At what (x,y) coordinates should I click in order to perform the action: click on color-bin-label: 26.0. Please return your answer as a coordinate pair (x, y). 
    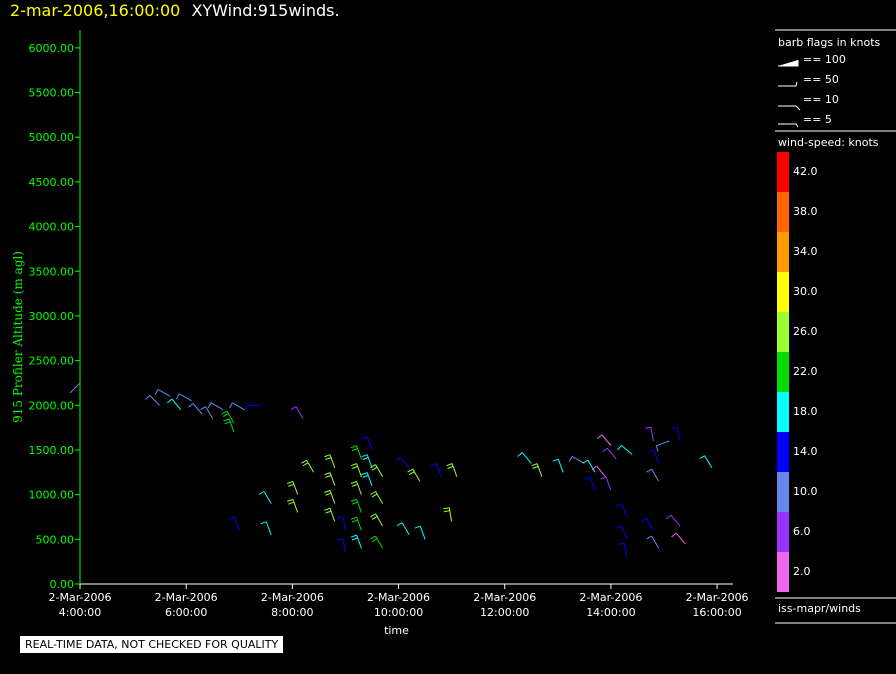
    Looking at the image, I should click on (805, 331).